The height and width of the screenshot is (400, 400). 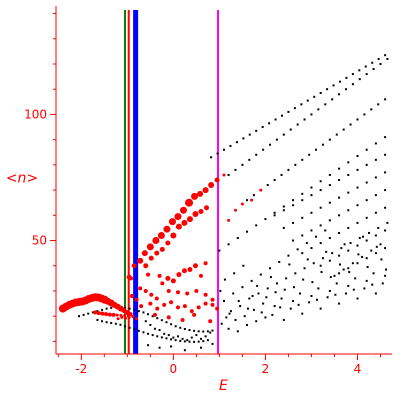 What do you see at coordinates (223, 386) in the screenshot?
I see `x-axis-label: E` at bounding box center [223, 386].